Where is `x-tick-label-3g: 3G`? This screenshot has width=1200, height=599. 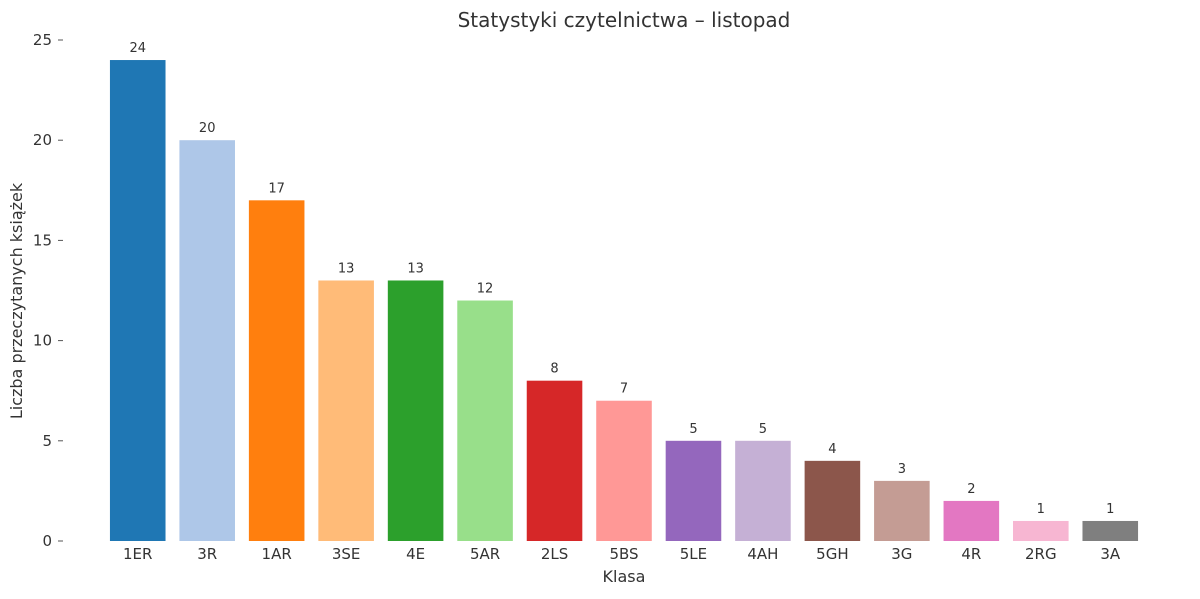
x-tick-label-3g: 3G is located at coordinates (901, 554).